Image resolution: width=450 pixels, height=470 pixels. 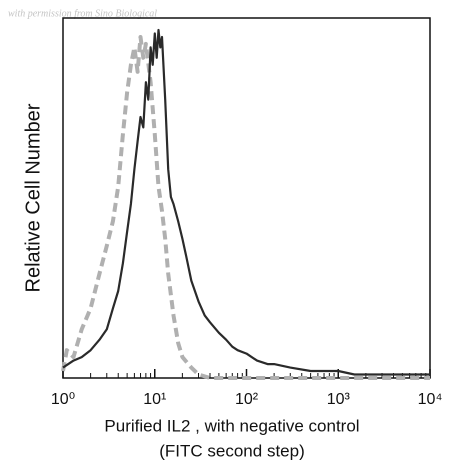 What do you see at coordinates (430, 399) in the screenshot?
I see `x-tick-label: 10⁴` at bounding box center [430, 399].